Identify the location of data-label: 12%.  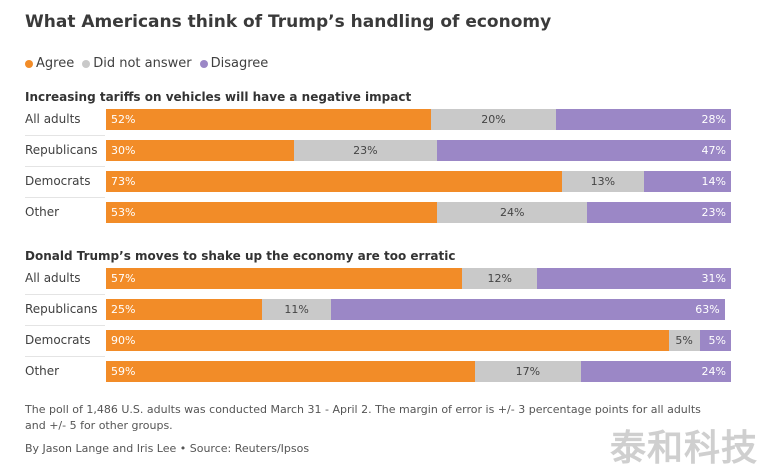
(499, 278).